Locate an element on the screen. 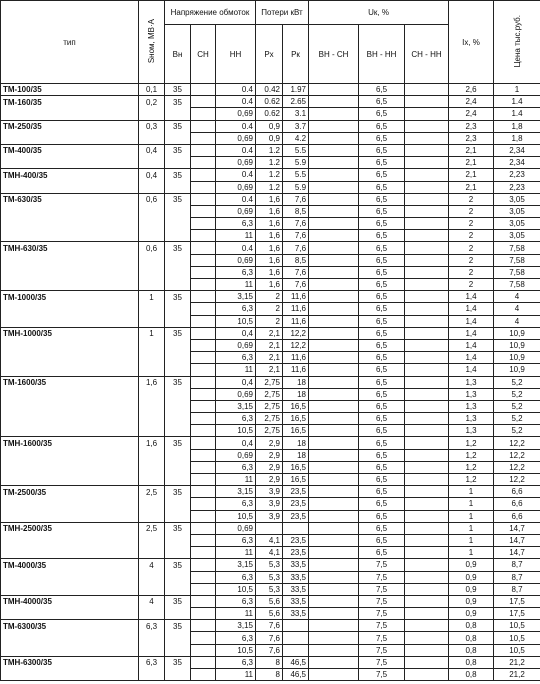 This screenshot has width=540, height=684. table-cell: 0,8 is located at coordinates (471, 650).